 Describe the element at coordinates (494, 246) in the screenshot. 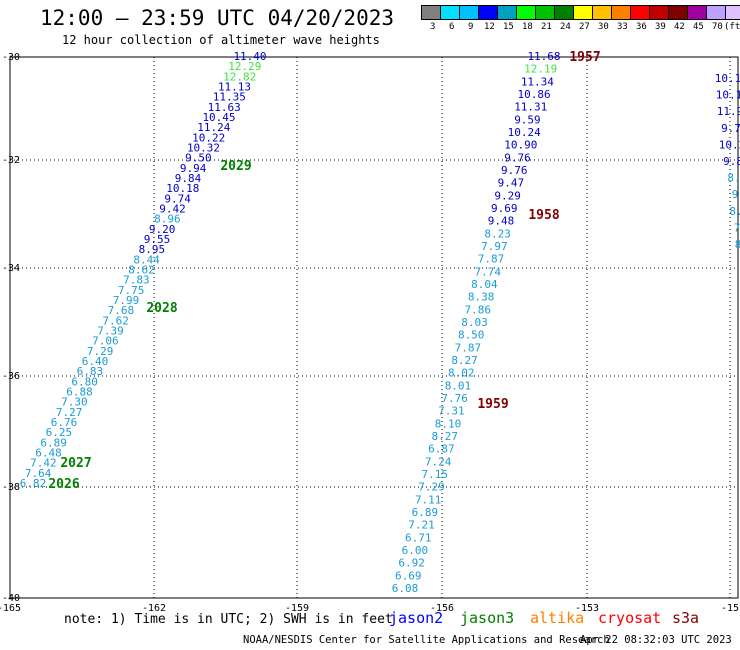

I see `track2-swh-label: 7.97` at that location.